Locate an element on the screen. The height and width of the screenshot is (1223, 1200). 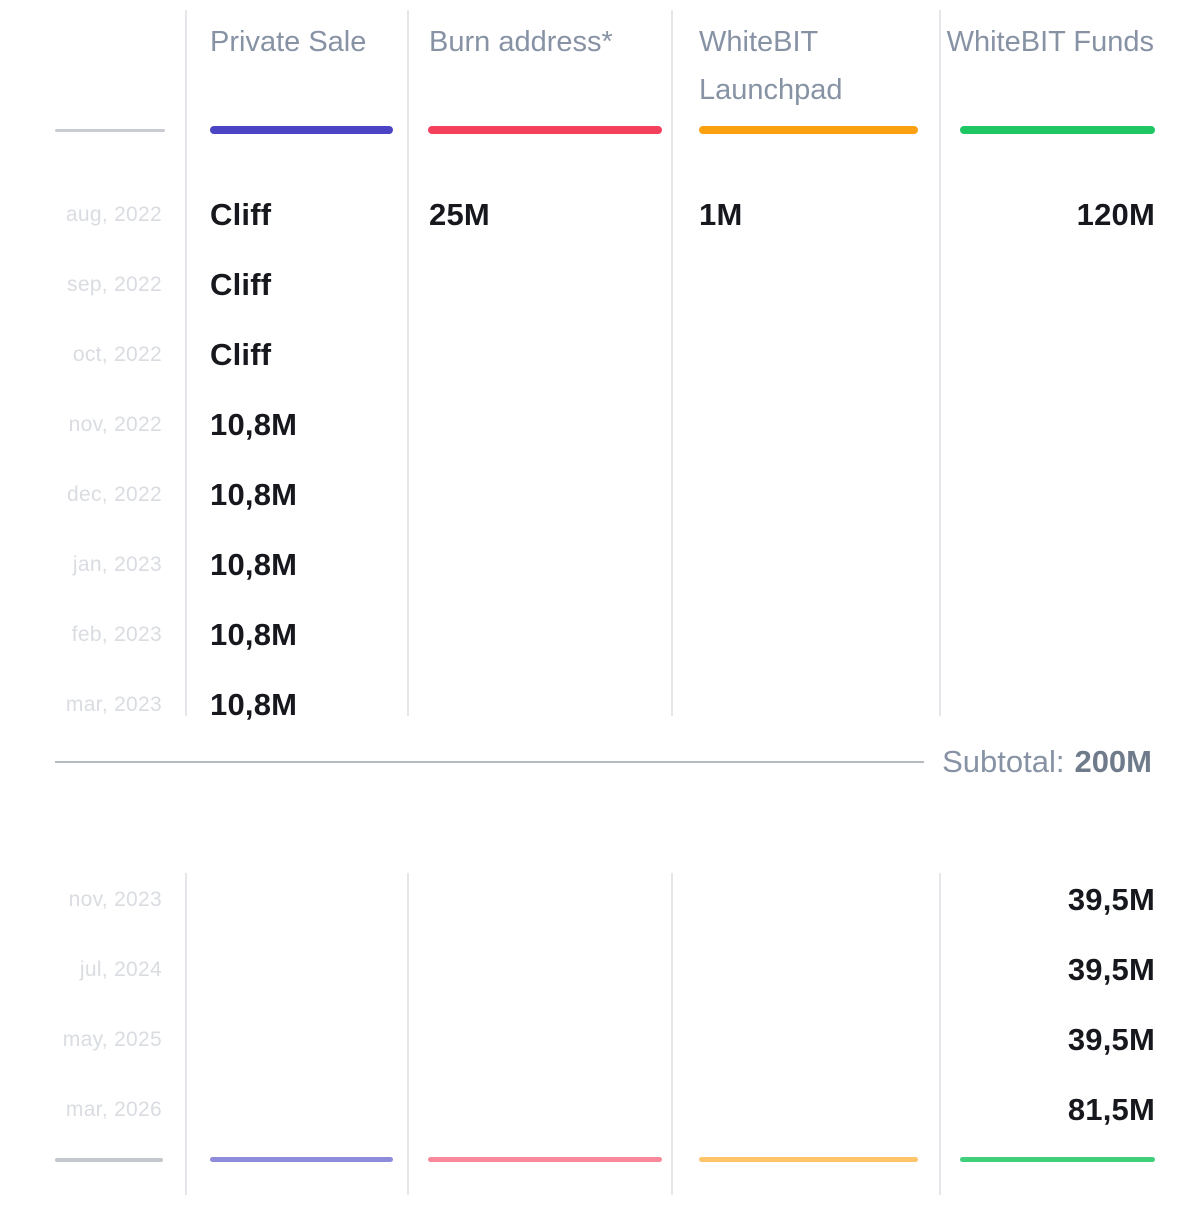
row-date-label: dec, 2022 is located at coordinates (114, 494).